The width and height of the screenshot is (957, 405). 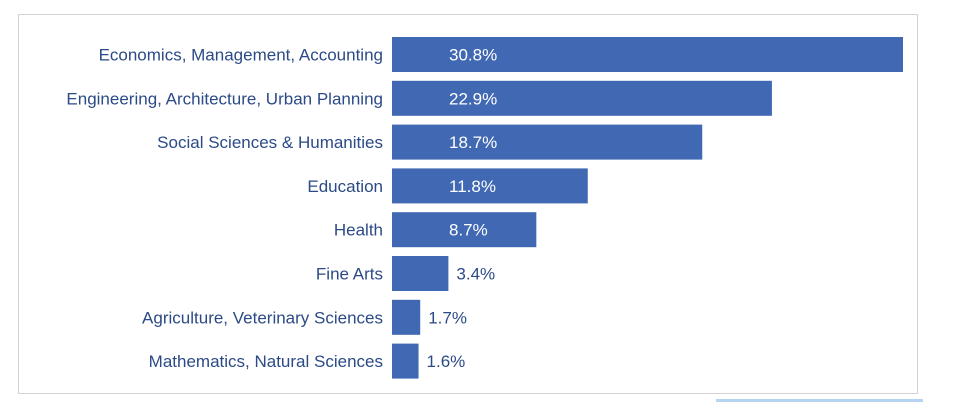 I want to click on value-label-1: 22.9%, so click(x=473, y=98).